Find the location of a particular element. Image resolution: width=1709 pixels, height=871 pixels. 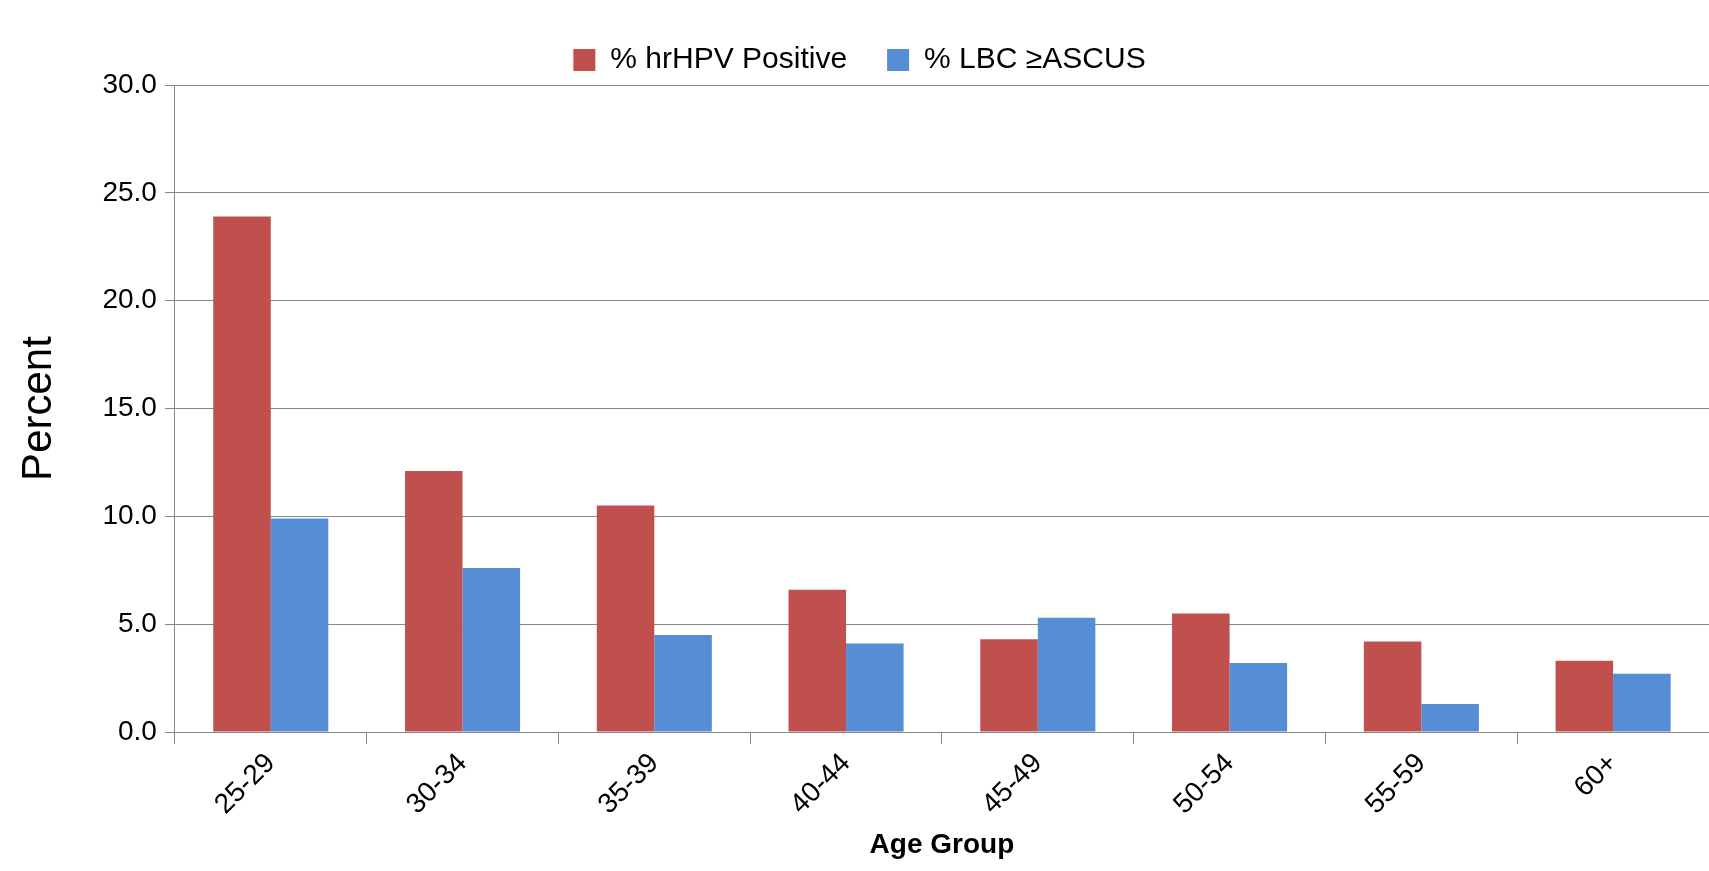

y-tick-label: 0.0 is located at coordinates (137, 730).